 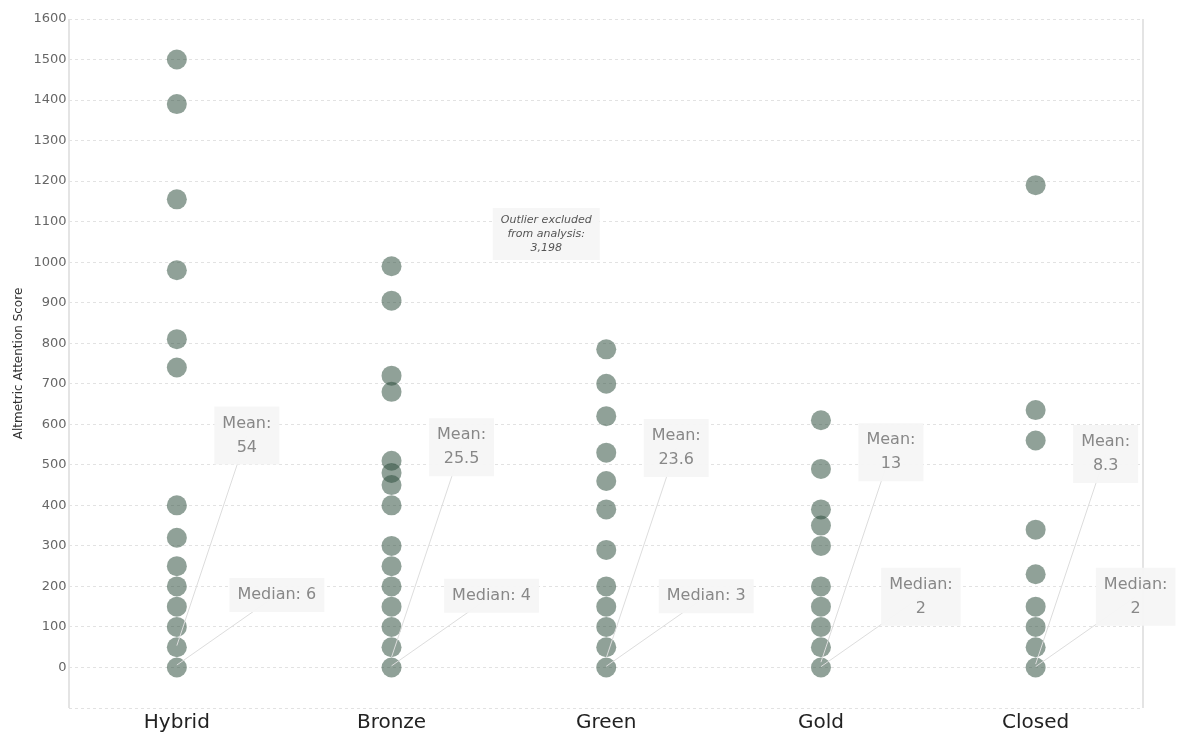 What do you see at coordinates (50, 18) in the screenshot?
I see `y-tick-label: 1600` at bounding box center [50, 18].